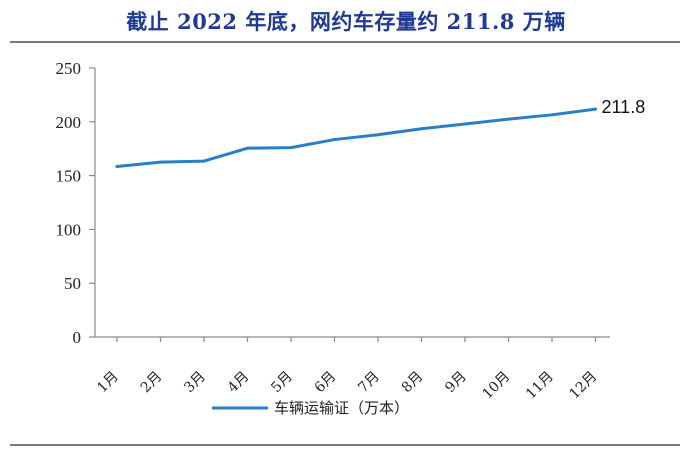 The image size is (692, 450). What do you see at coordinates (152, 383) in the screenshot?
I see `x-tick-label: 2月` at bounding box center [152, 383].